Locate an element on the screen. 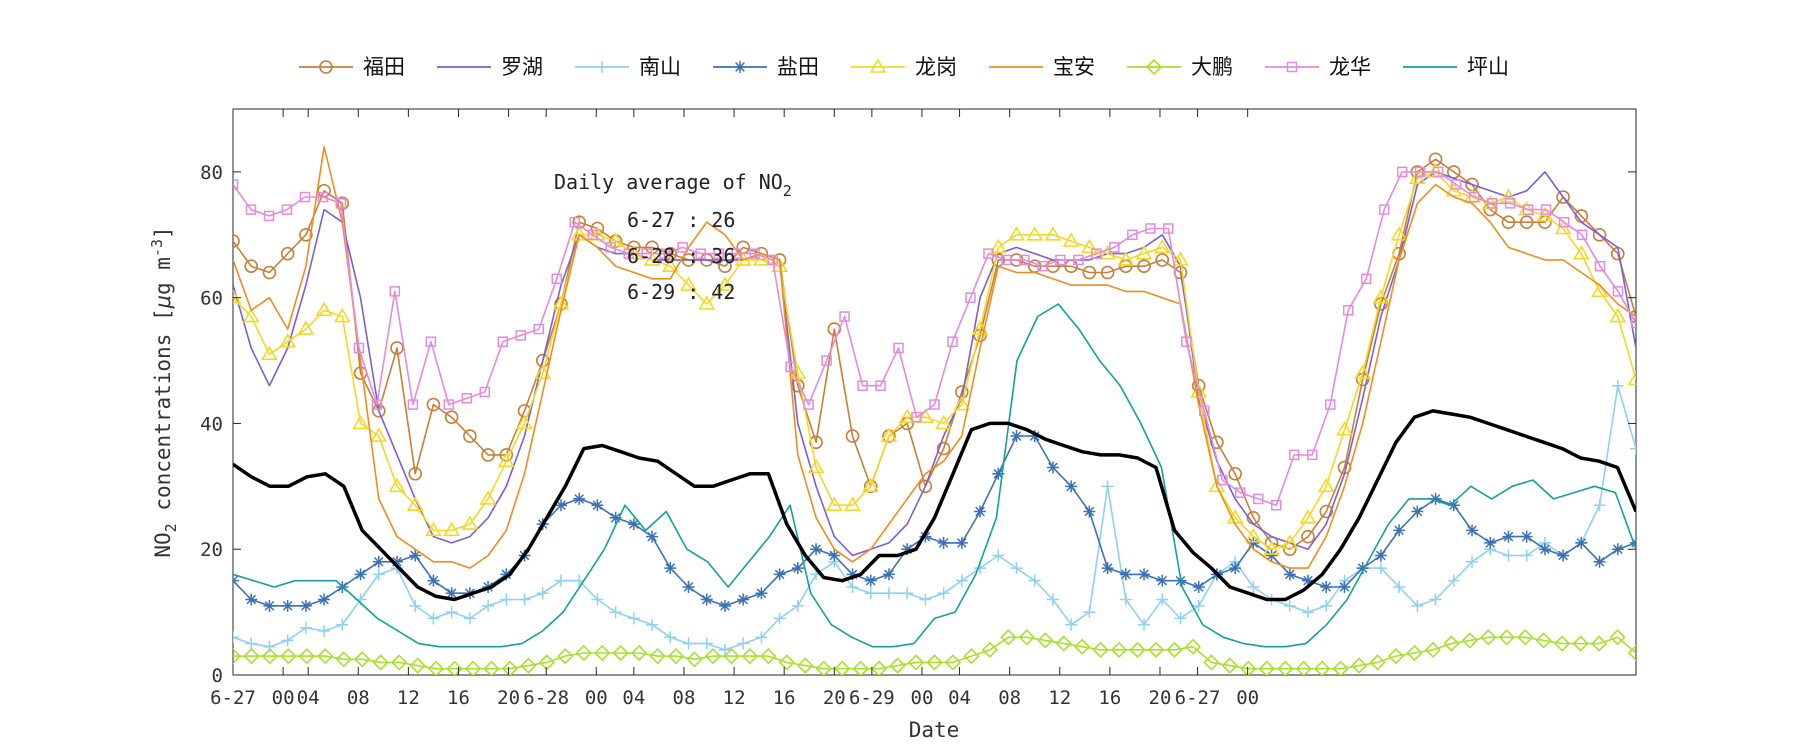 The width and height of the screenshot is (1800, 750). y-tick-label-3: 60 is located at coordinates (211, 299).